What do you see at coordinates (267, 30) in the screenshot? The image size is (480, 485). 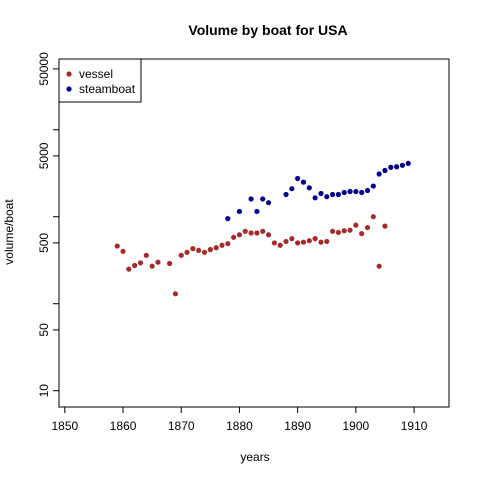 I see `chart-title: Volume by boat for USA` at bounding box center [267, 30].